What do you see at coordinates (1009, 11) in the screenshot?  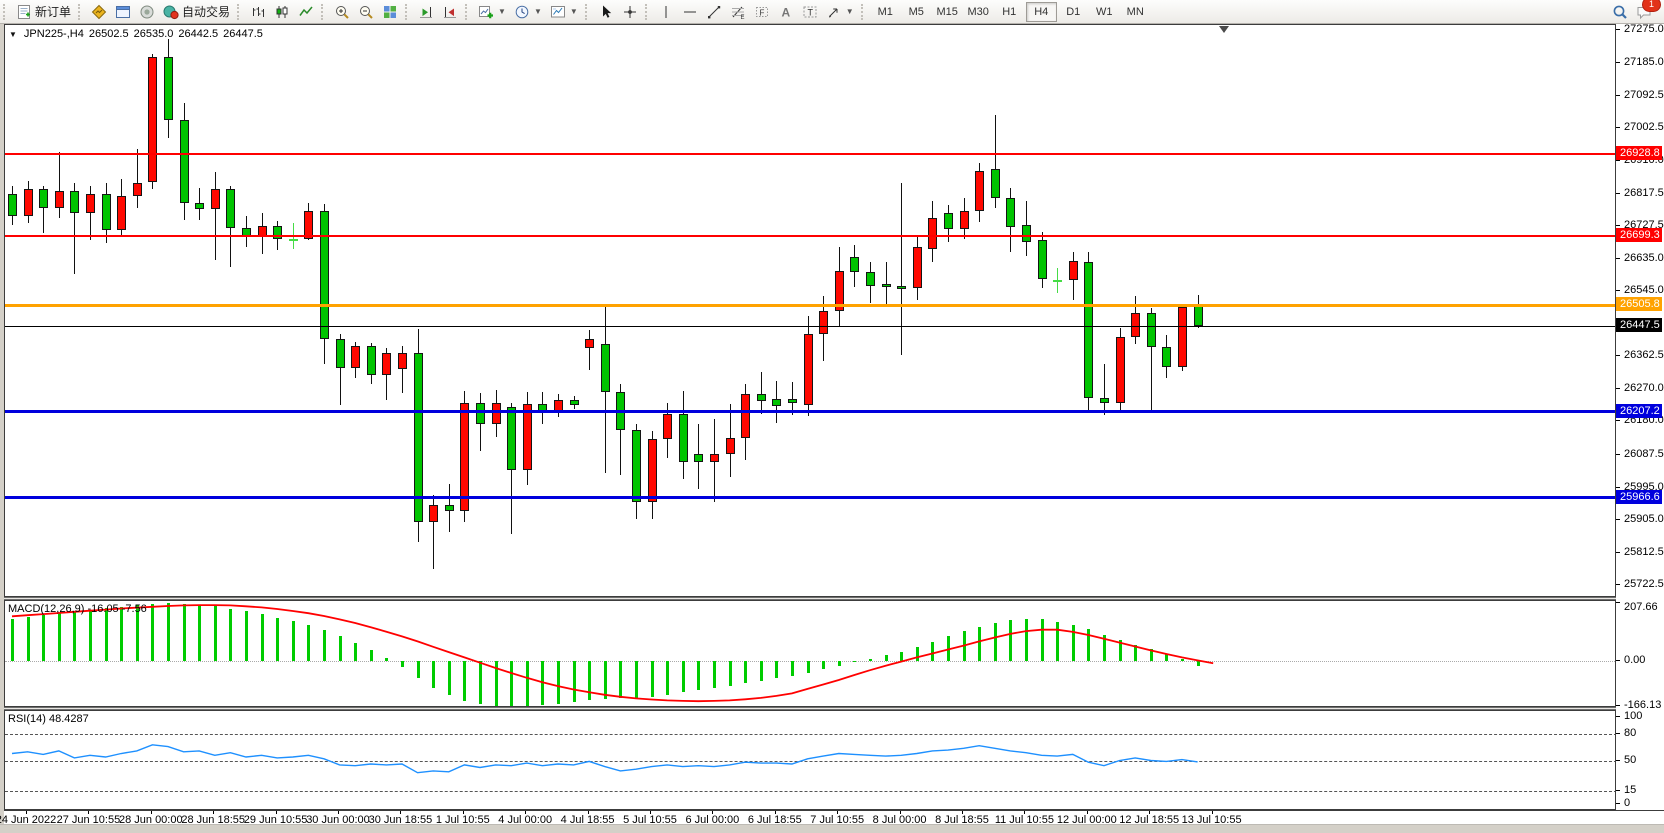 I see `timeframe-h1-button: H1` at bounding box center [1009, 11].